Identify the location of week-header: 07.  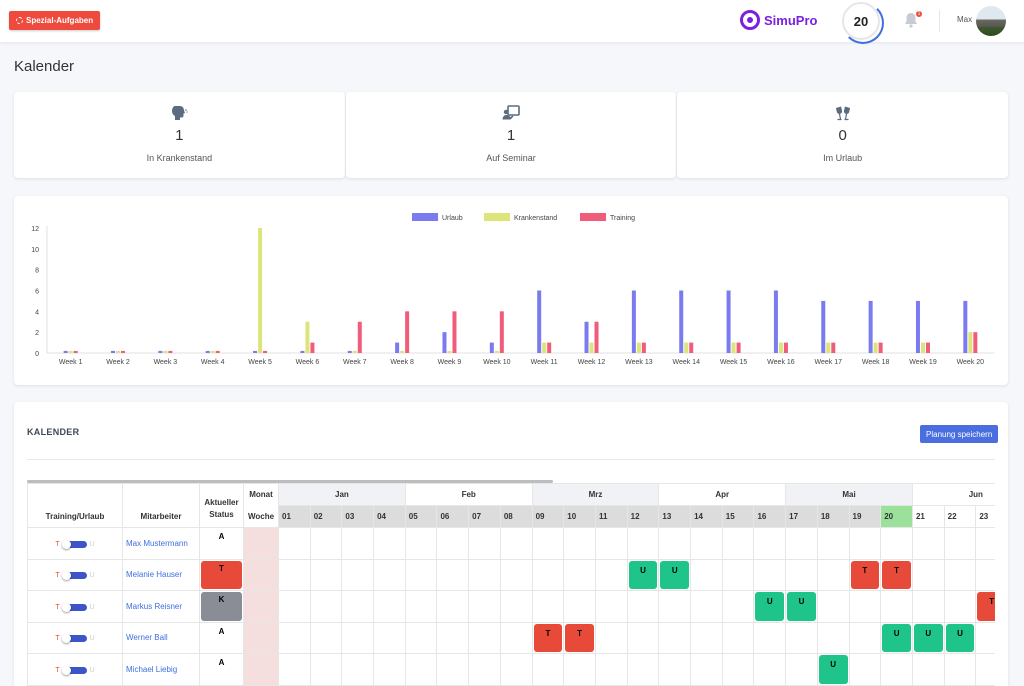
(484, 516).